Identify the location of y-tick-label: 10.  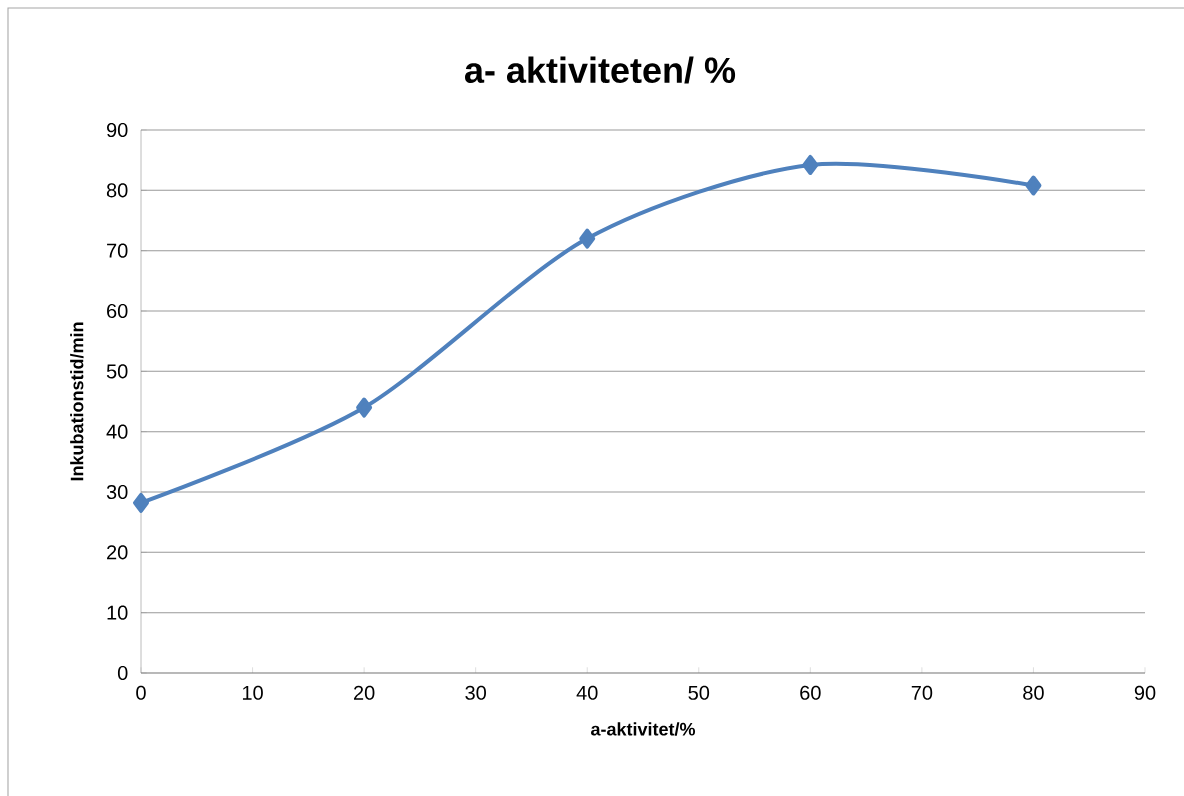
(117, 612).